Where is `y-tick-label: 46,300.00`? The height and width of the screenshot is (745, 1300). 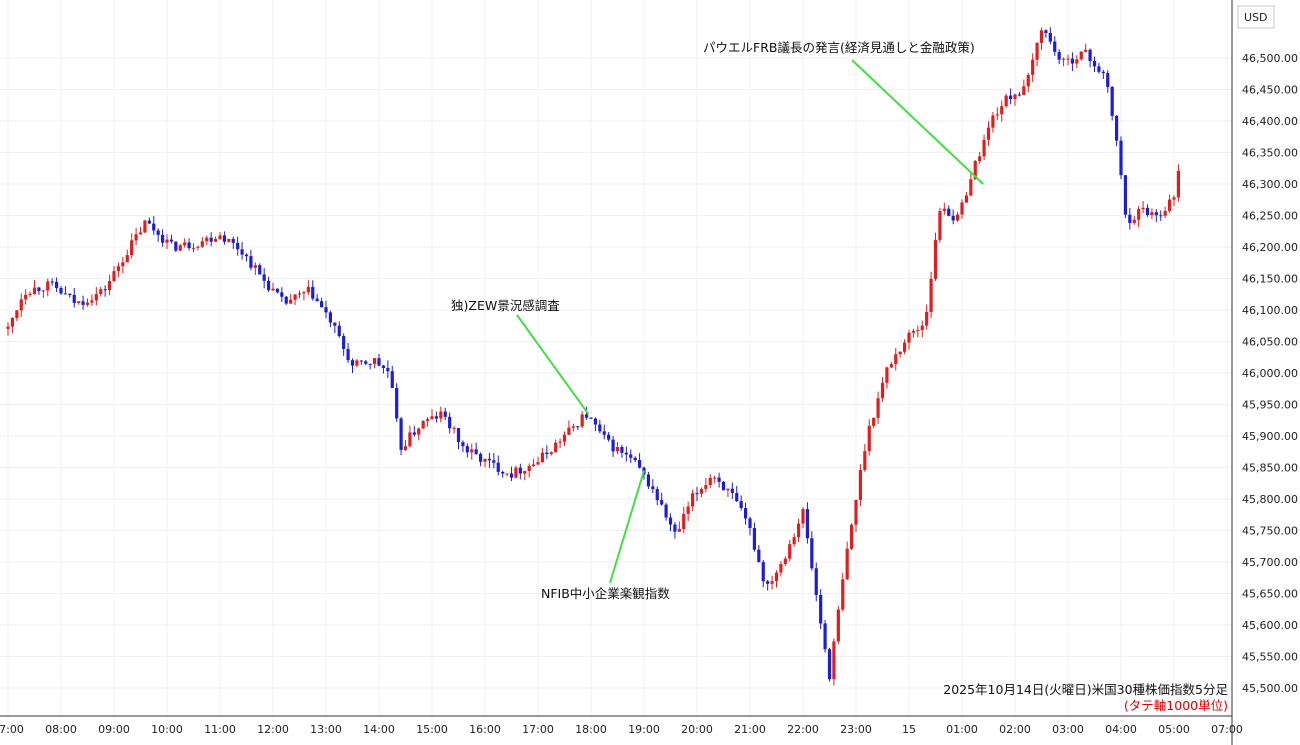 y-tick-label: 46,300.00 is located at coordinates (1270, 184).